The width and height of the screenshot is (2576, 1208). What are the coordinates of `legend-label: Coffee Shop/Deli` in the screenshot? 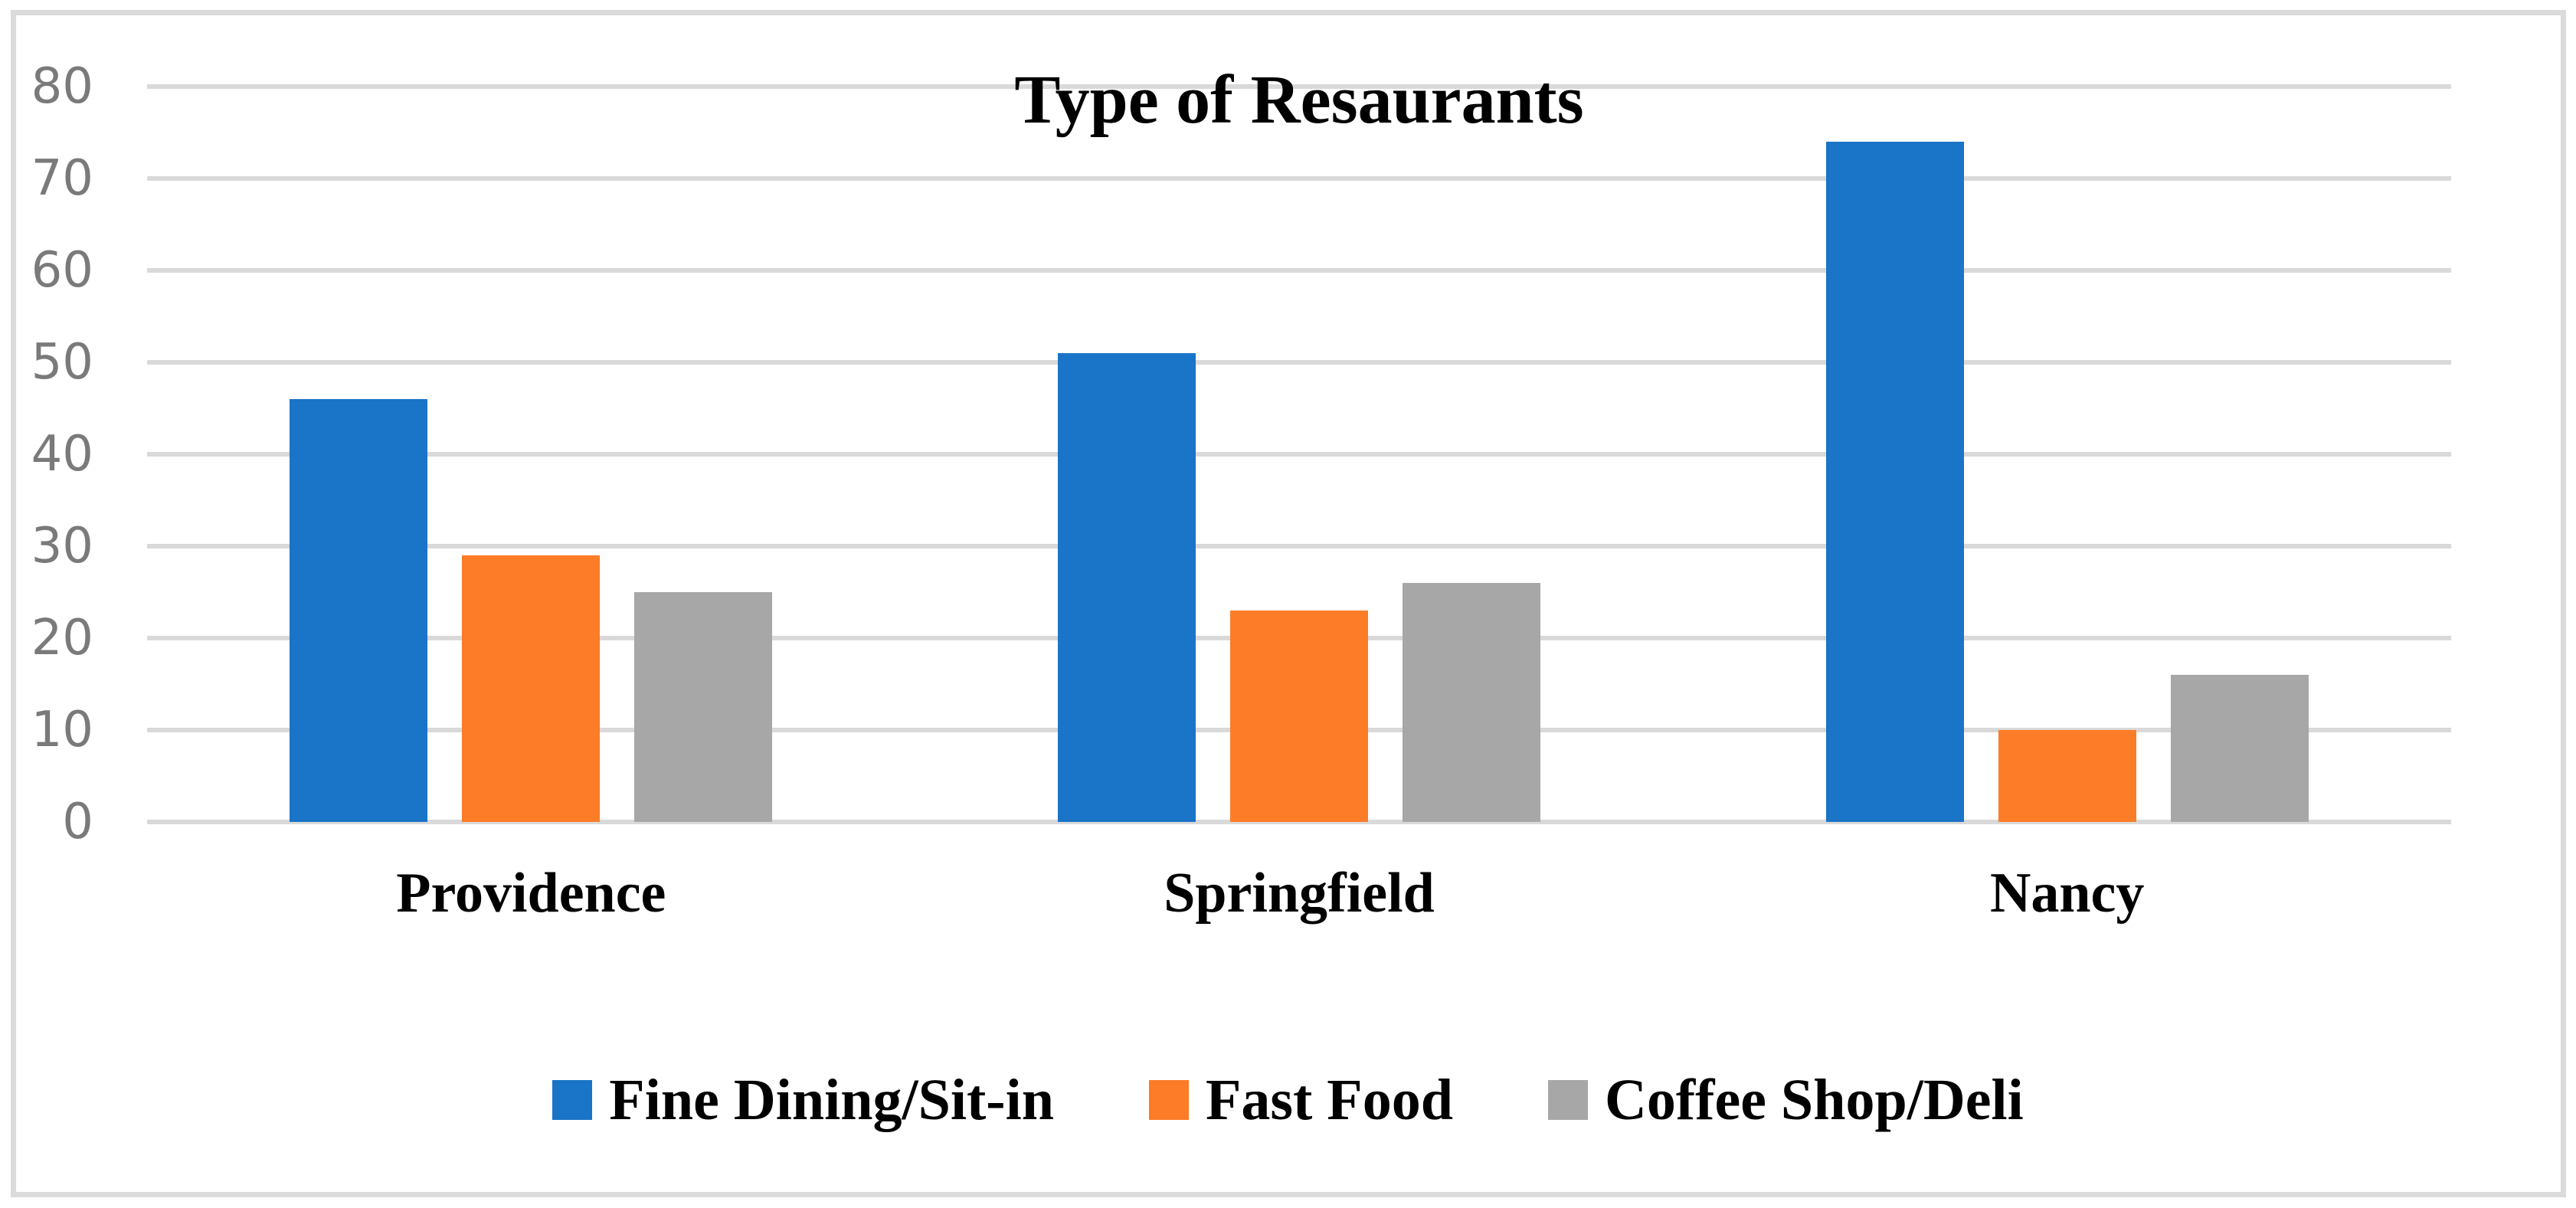 It's located at (1814, 1100).